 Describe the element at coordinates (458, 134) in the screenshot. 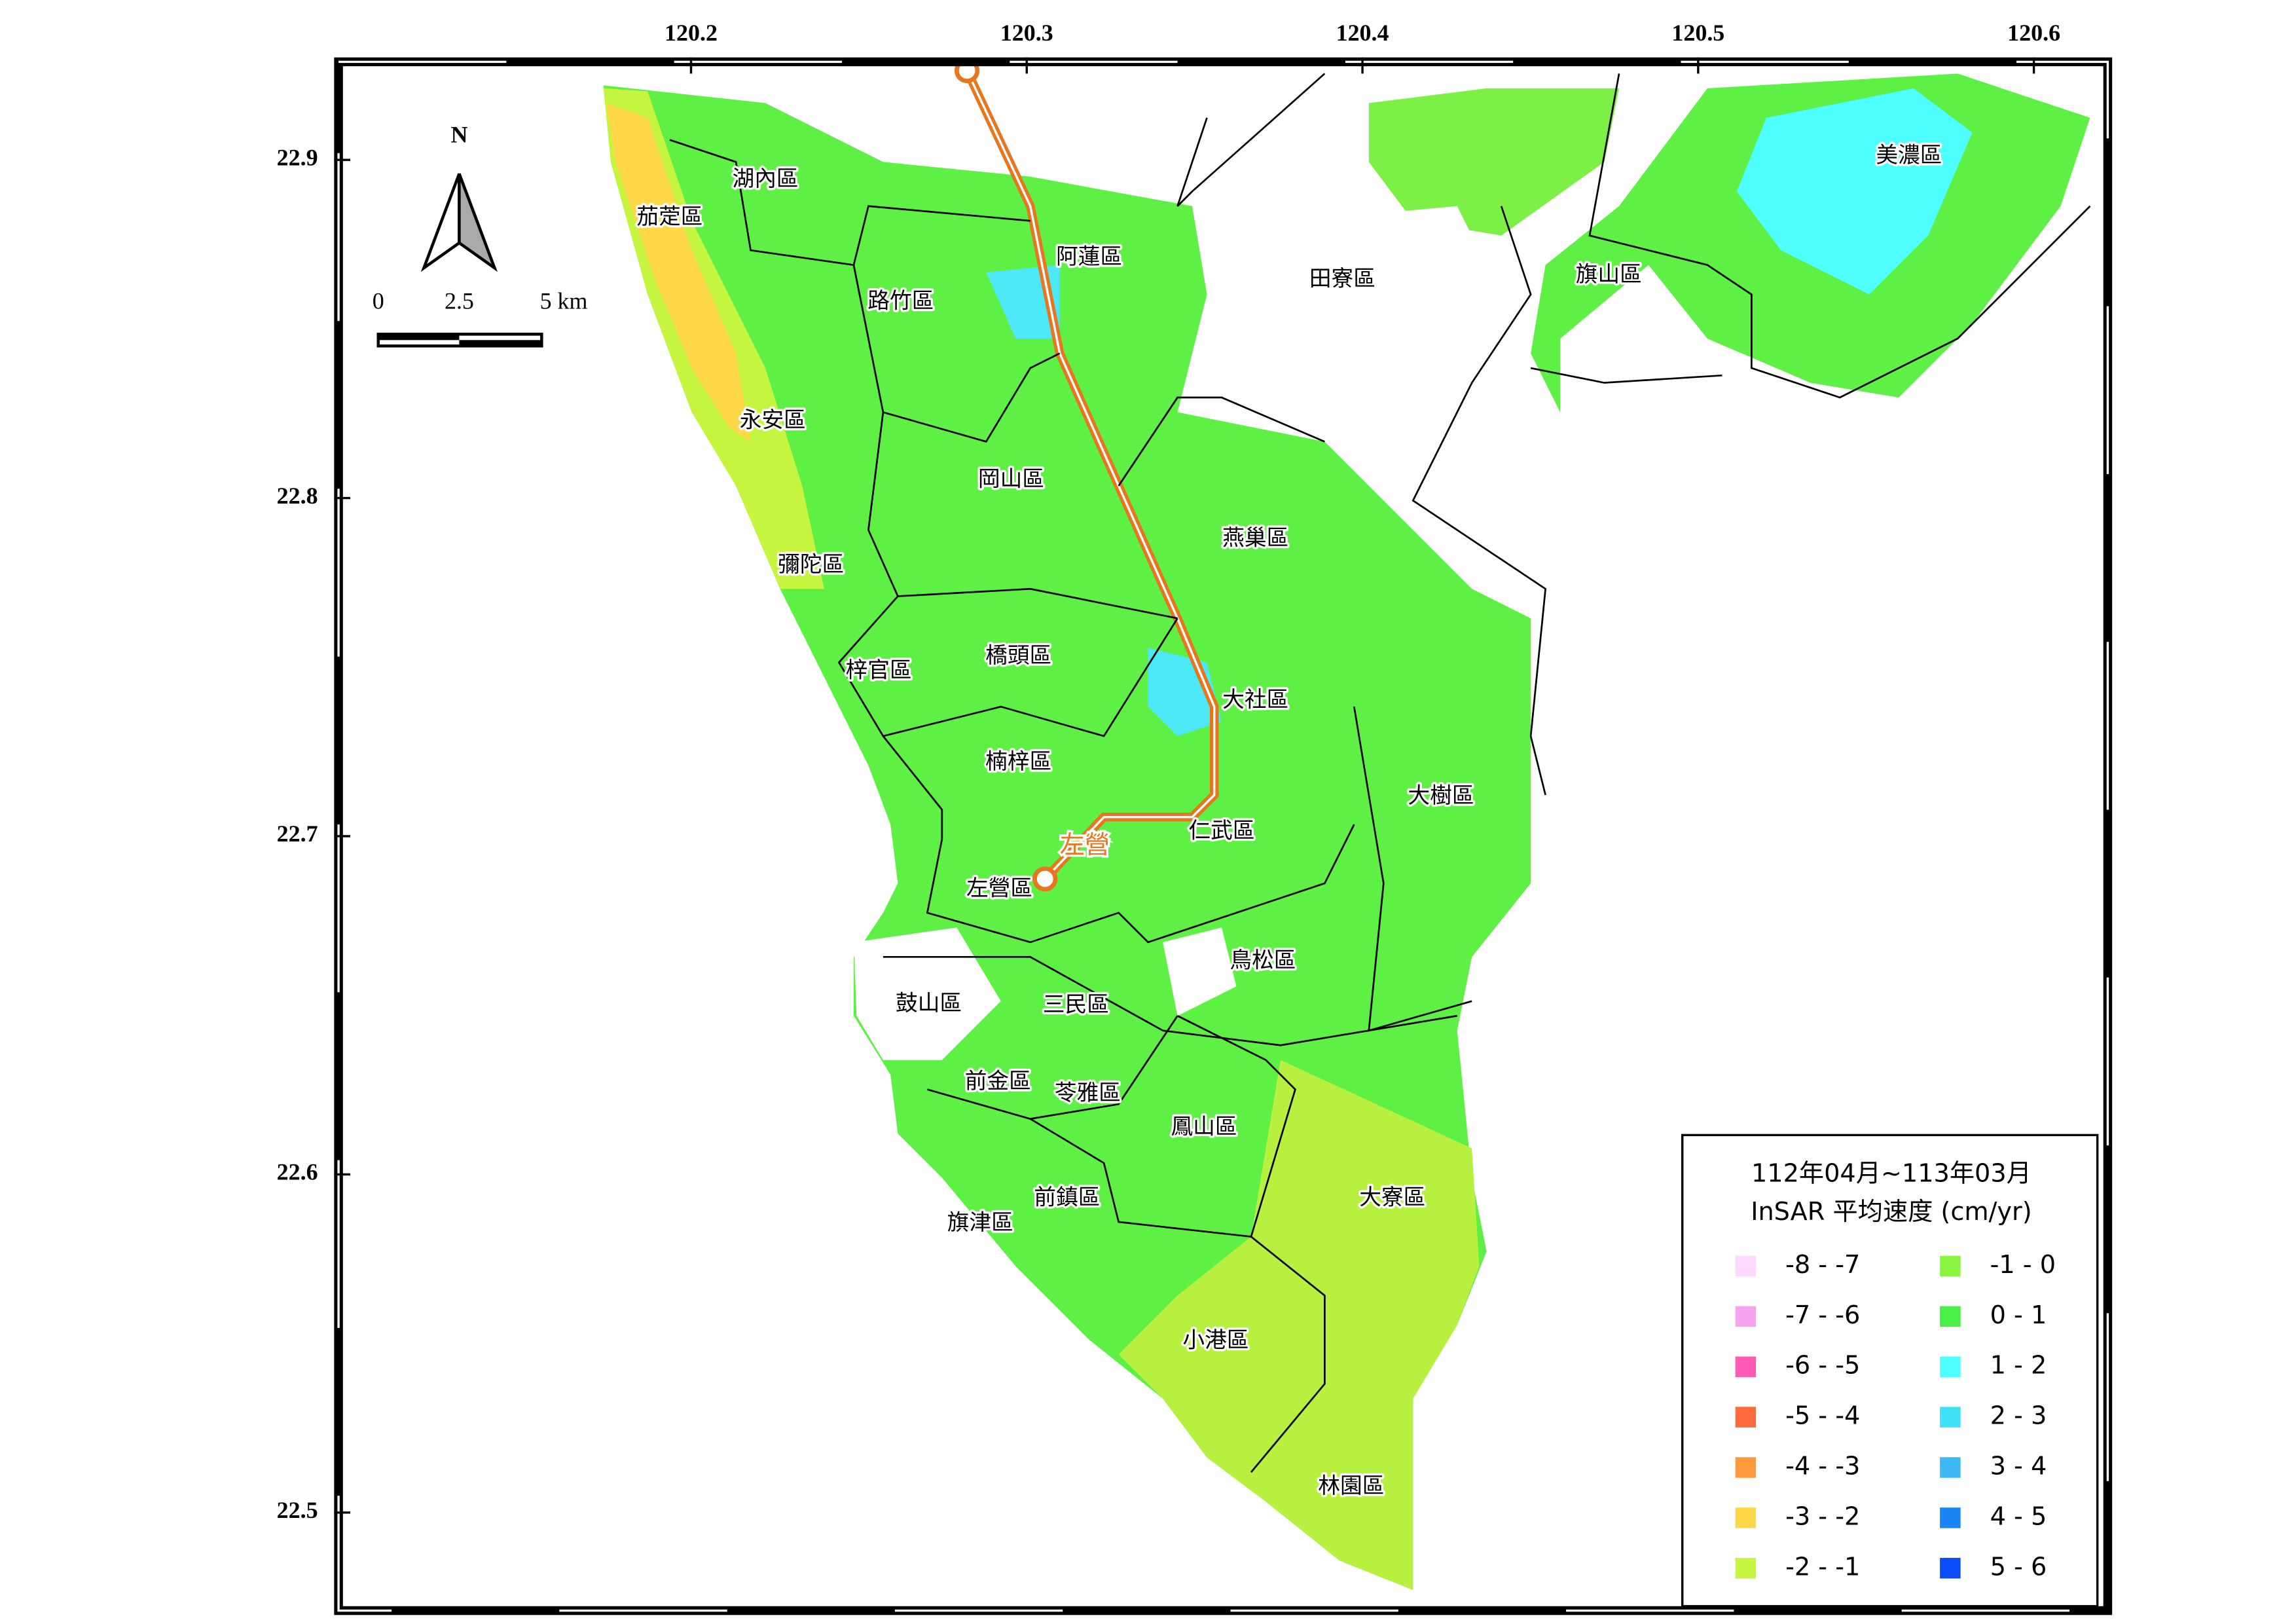

I see `north-label: N` at that location.